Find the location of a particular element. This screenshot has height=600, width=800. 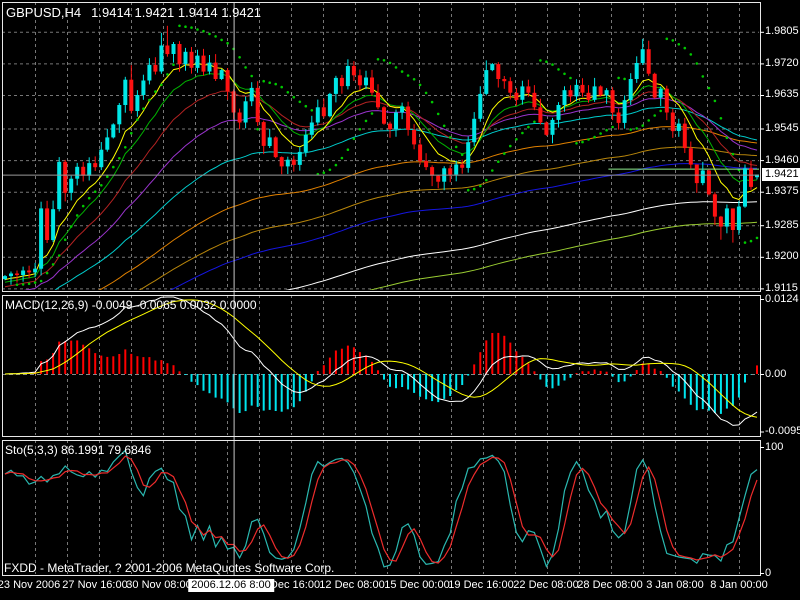

crosshair-date-label: 2006.12.06 8:00 is located at coordinates (231, 585).